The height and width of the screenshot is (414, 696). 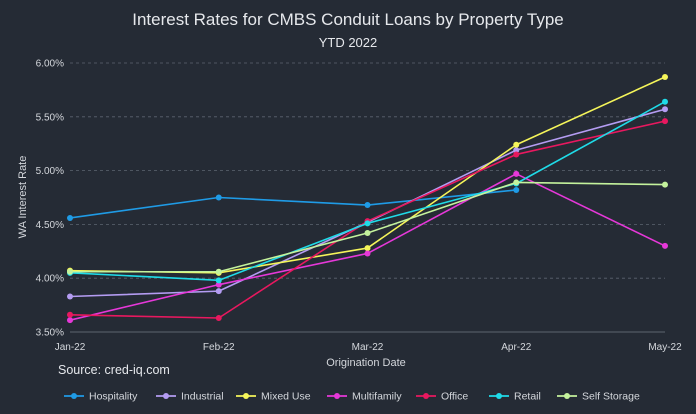 What do you see at coordinates (50, 279) in the screenshot?
I see `y-tick-label: 4.00%` at bounding box center [50, 279].